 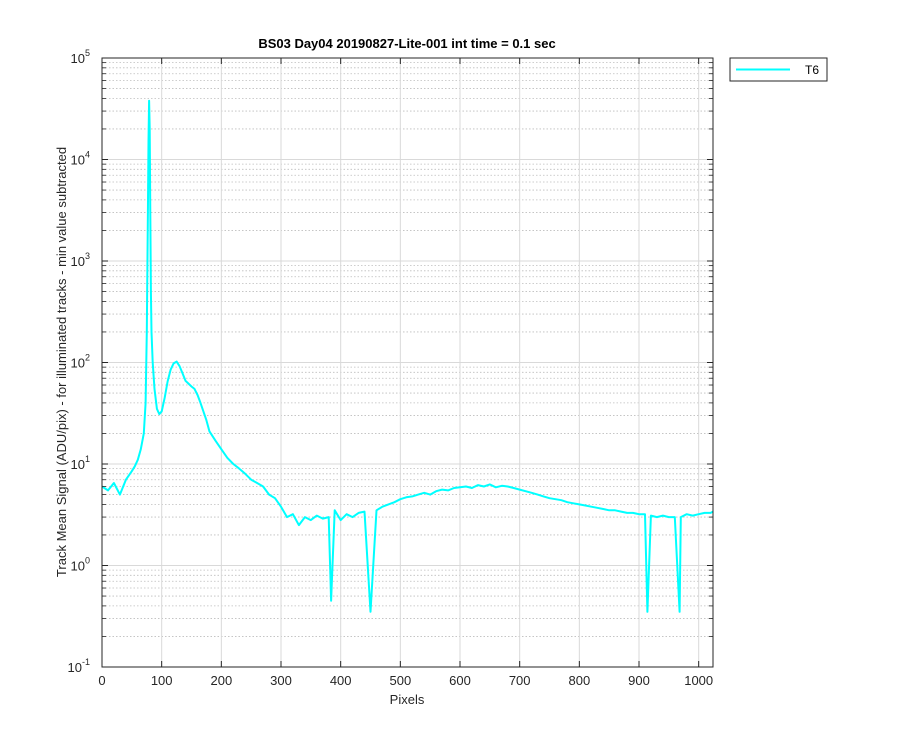 I want to click on y-tick-label: 10⁻¹, so click(x=79, y=666).